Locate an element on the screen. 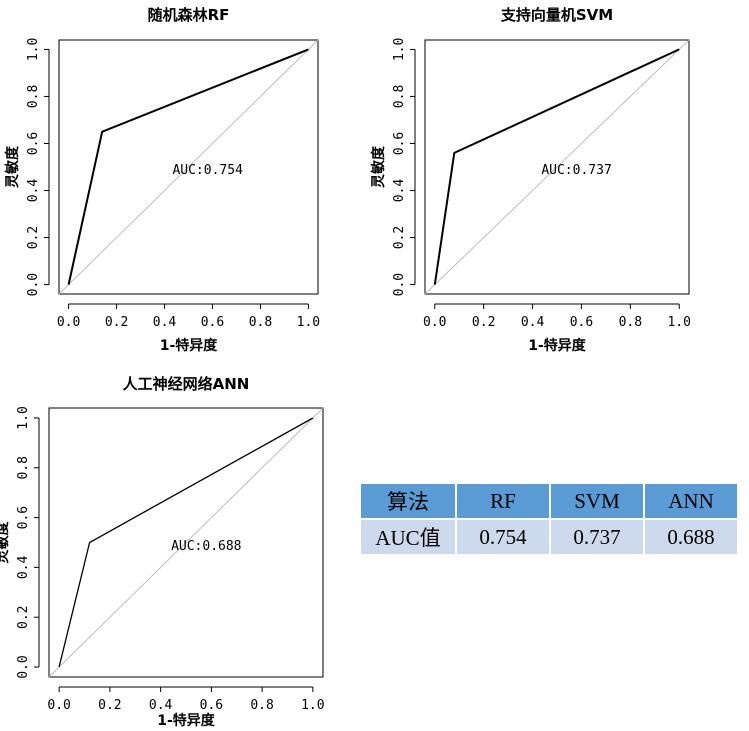 This screenshot has height=731, width=749. table-header-cell: 算法 is located at coordinates (409, 502).